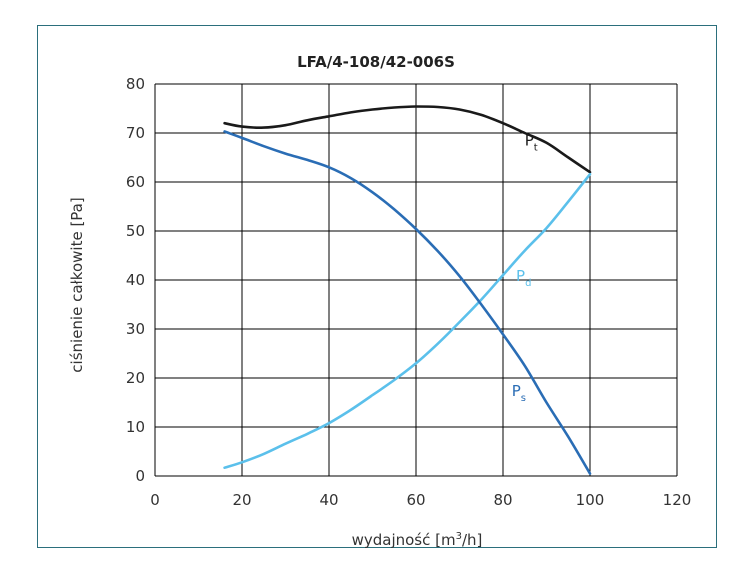 This screenshot has width=755, height=583. What do you see at coordinates (155, 500) in the screenshot?
I see `x-tick-label: 0` at bounding box center [155, 500].